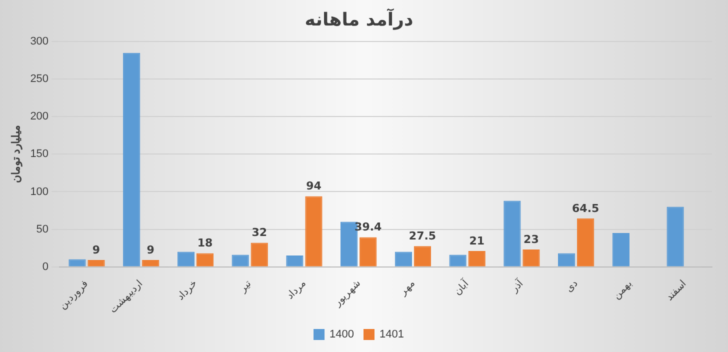 This screenshot has height=352, width=728. What do you see at coordinates (572, 286) in the screenshot?
I see `x-tick-label: دی` at bounding box center [572, 286].